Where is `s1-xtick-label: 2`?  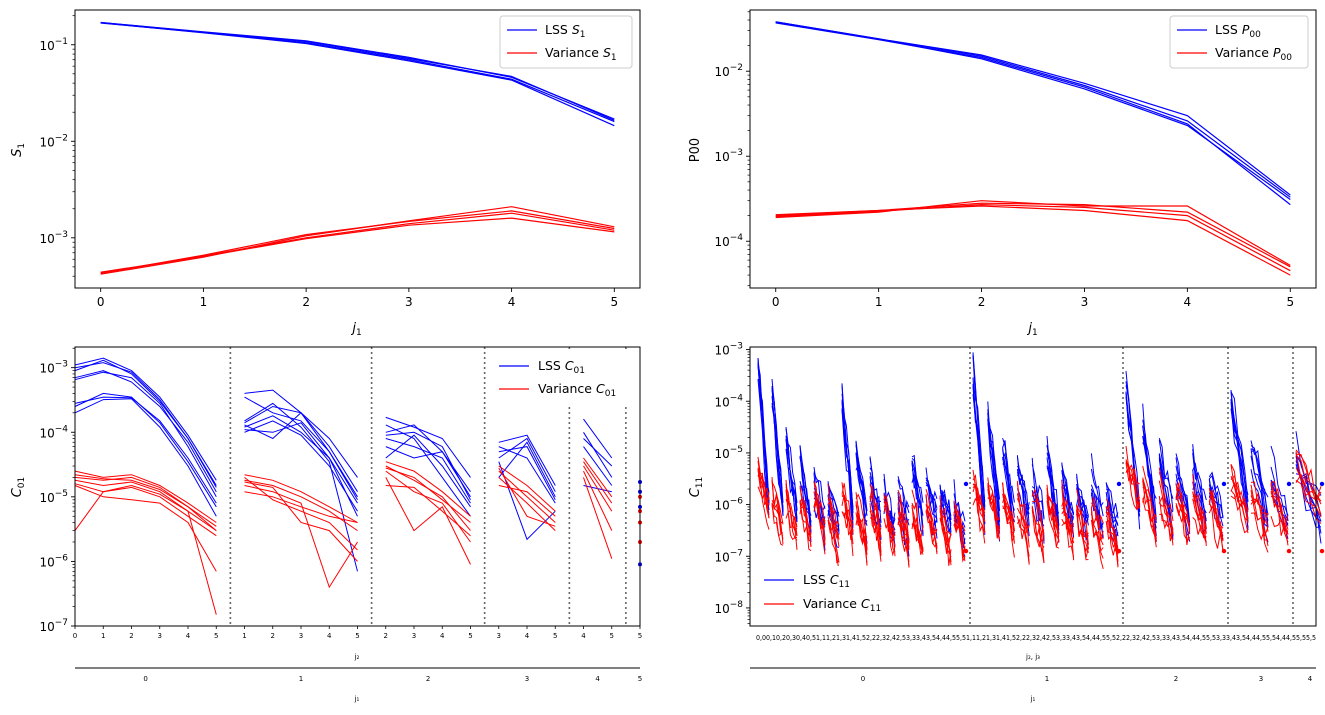
s1-xtick-label: 2 is located at coordinates (306, 302).